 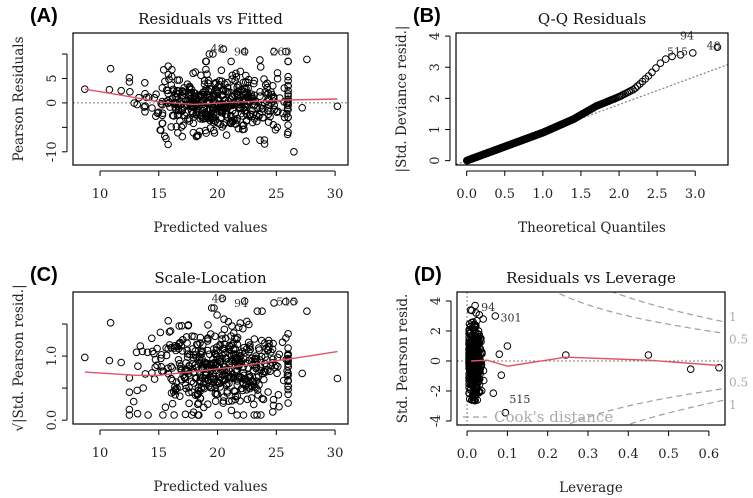 I want to click on plot-frame, so click(x=591, y=358).